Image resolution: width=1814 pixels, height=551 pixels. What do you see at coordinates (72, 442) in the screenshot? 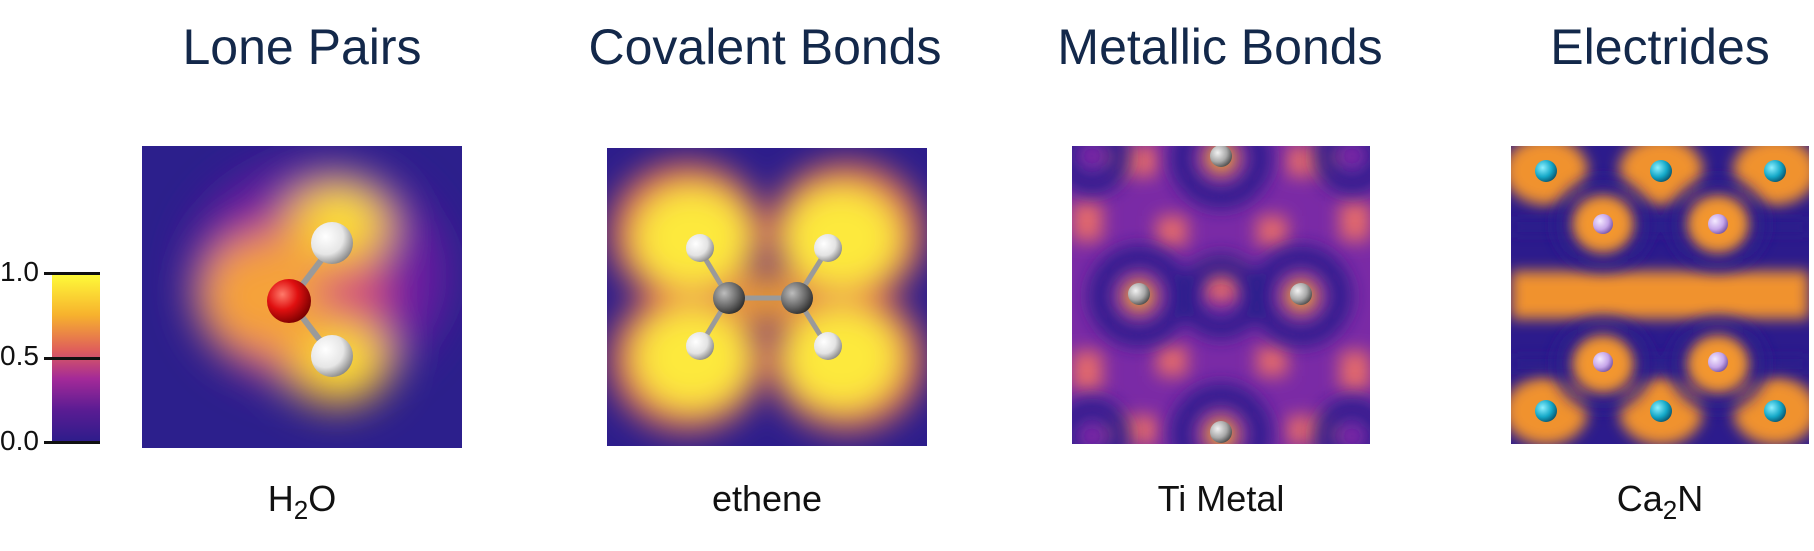
I see `colorbar-tick-mark-bottom` at bounding box center [72, 442].